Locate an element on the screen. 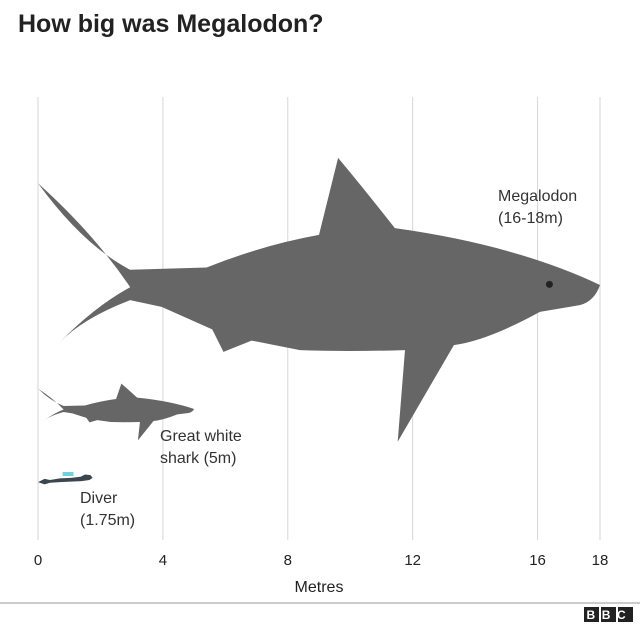 The height and width of the screenshot is (626, 640). item-label: Great white shark (5m) is located at coordinates (214, 448).